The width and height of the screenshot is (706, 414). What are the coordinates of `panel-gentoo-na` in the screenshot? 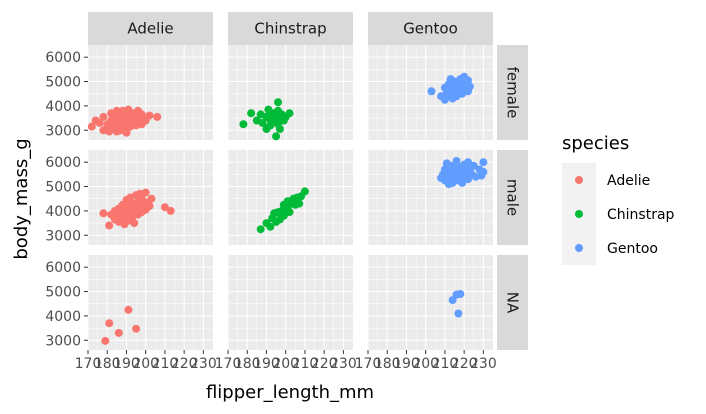 It's located at (430, 302).